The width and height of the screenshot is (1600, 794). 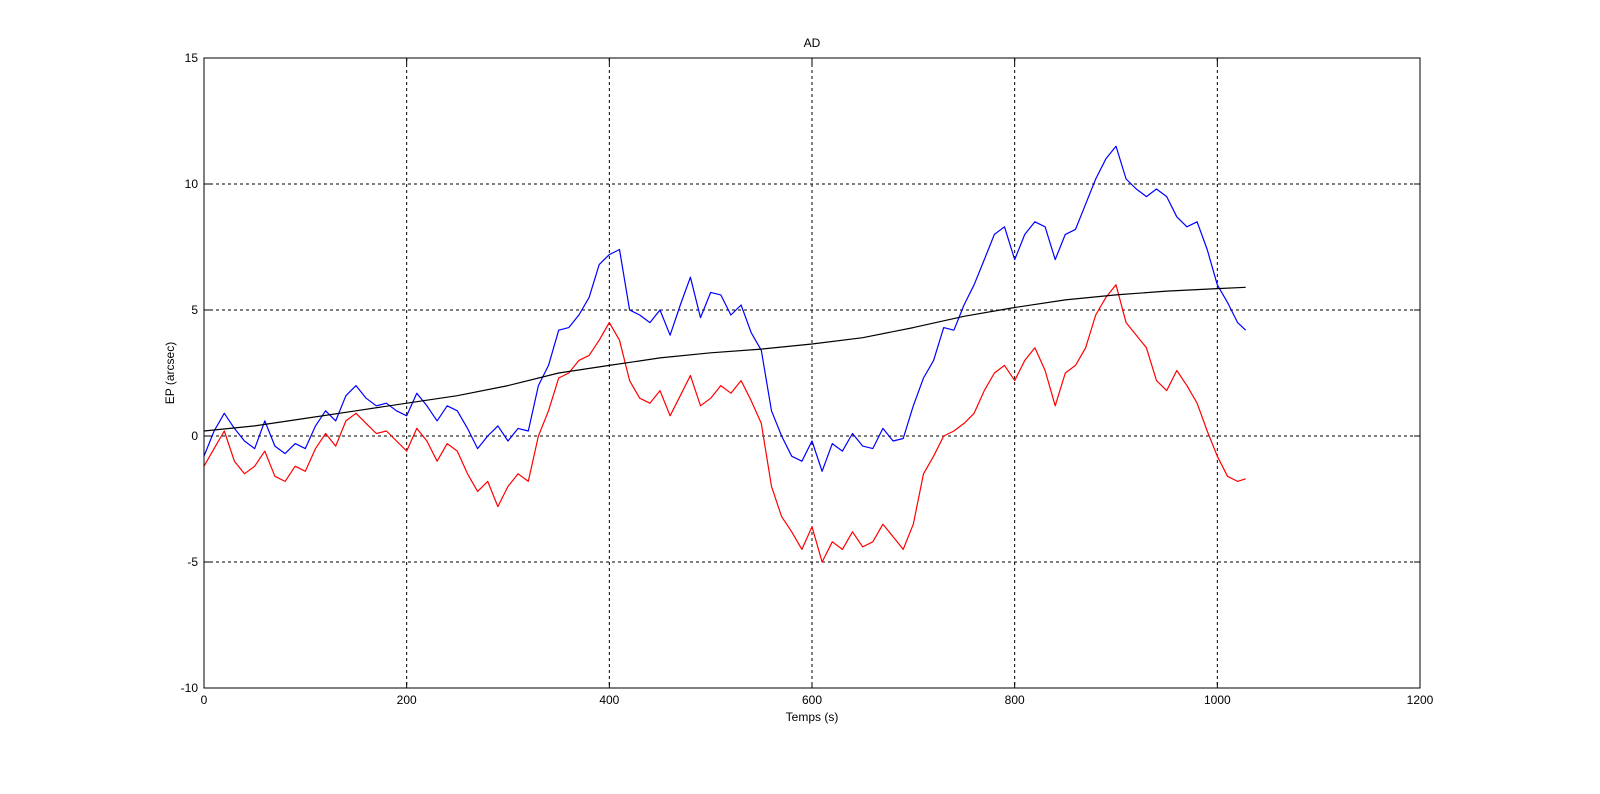 I want to click on y-tick-label: -5, so click(x=192, y=562).